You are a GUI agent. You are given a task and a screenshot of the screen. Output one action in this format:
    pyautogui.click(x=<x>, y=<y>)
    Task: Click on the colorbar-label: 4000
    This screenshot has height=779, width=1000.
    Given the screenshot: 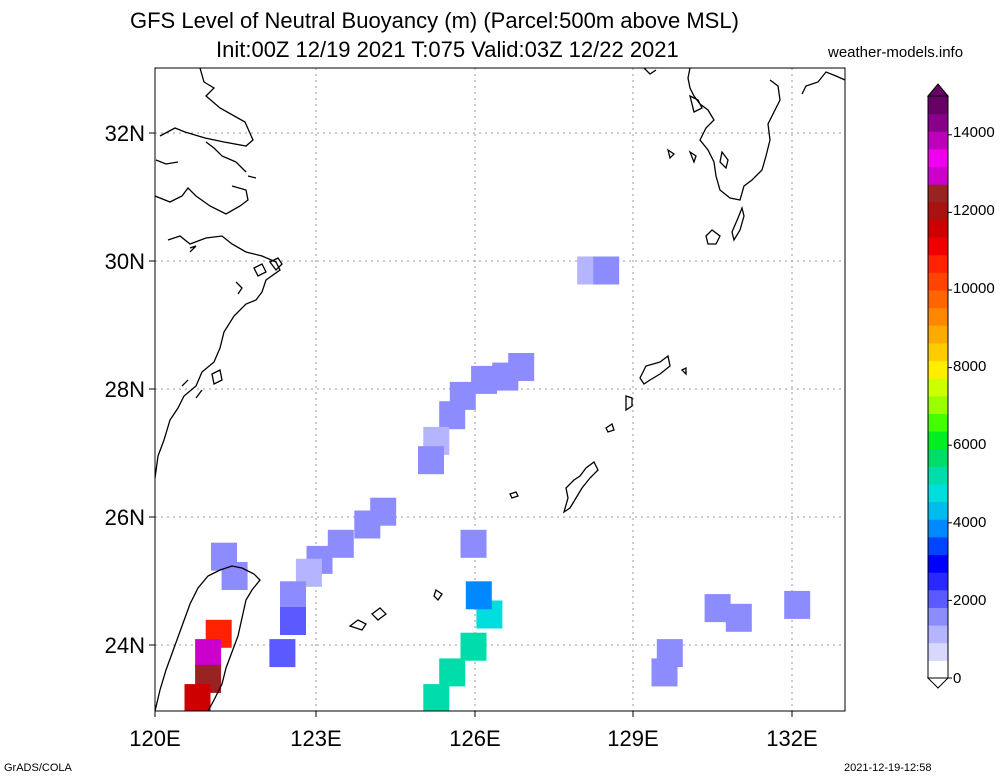 What is the action you would take?
    pyautogui.click(x=969, y=522)
    